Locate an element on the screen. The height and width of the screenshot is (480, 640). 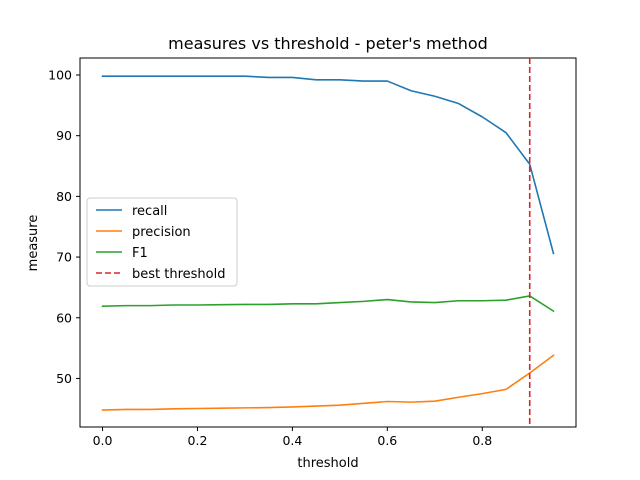
legend-label-precision: precision is located at coordinates (161, 232).